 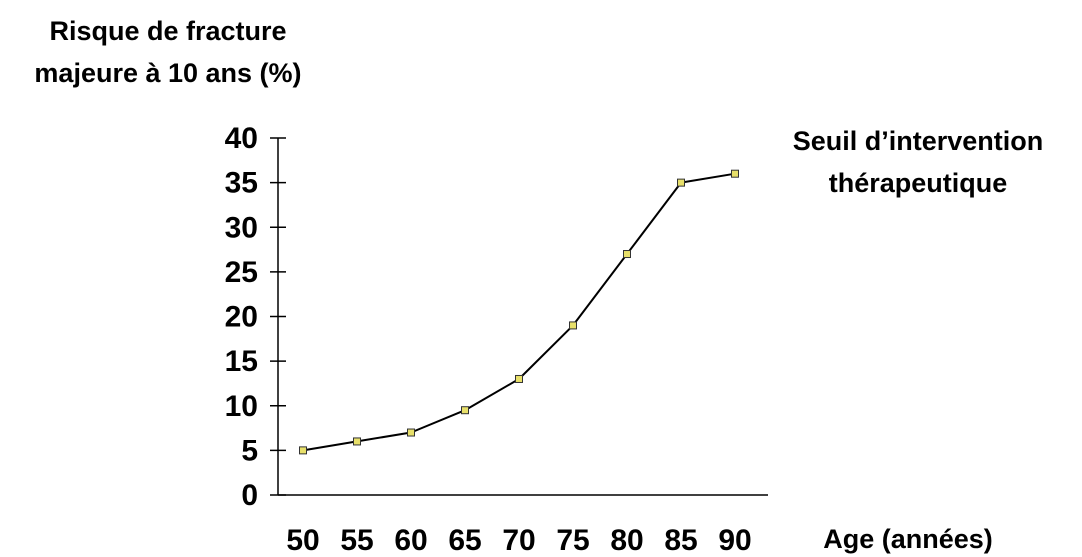 What do you see at coordinates (410, 540) in the screenshot?
I see `x-tick-label: 60` at bounding box center [410, 540].